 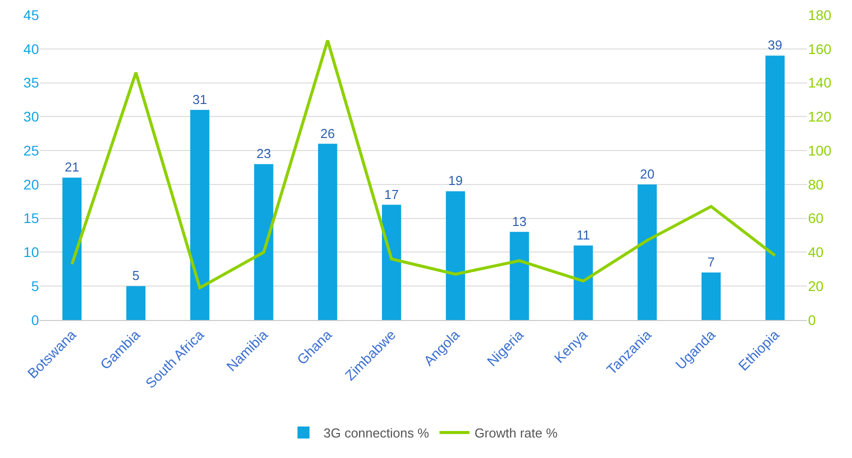 What do you see at coordinates (516, 433) in the screenshot?
I see `legend-label: Growth rate %` at bounding box center [516, 433].